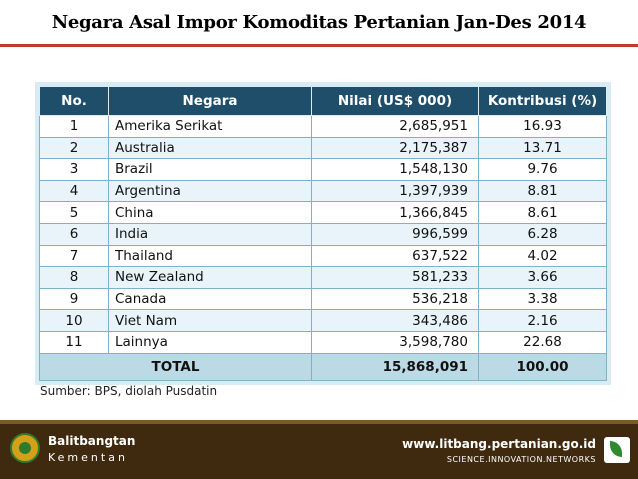  Describe the element at coordinates (74, 299) in the screenshot. I see `cell-no: 9` at that location.